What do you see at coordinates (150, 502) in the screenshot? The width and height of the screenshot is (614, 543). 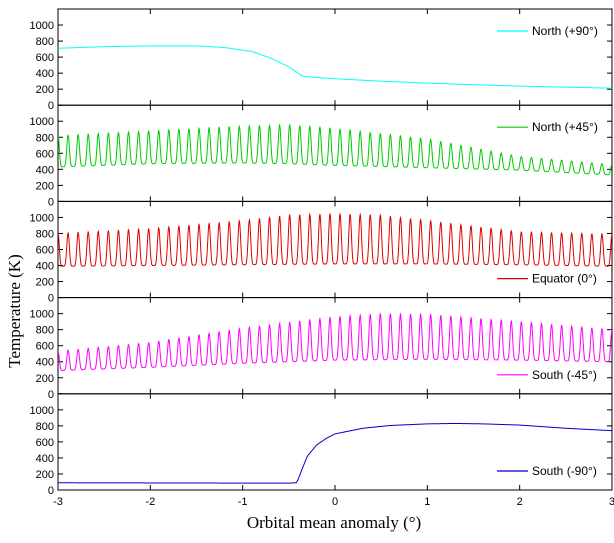 I see `x-tick-label: -2` at bounding box center [150, 502].